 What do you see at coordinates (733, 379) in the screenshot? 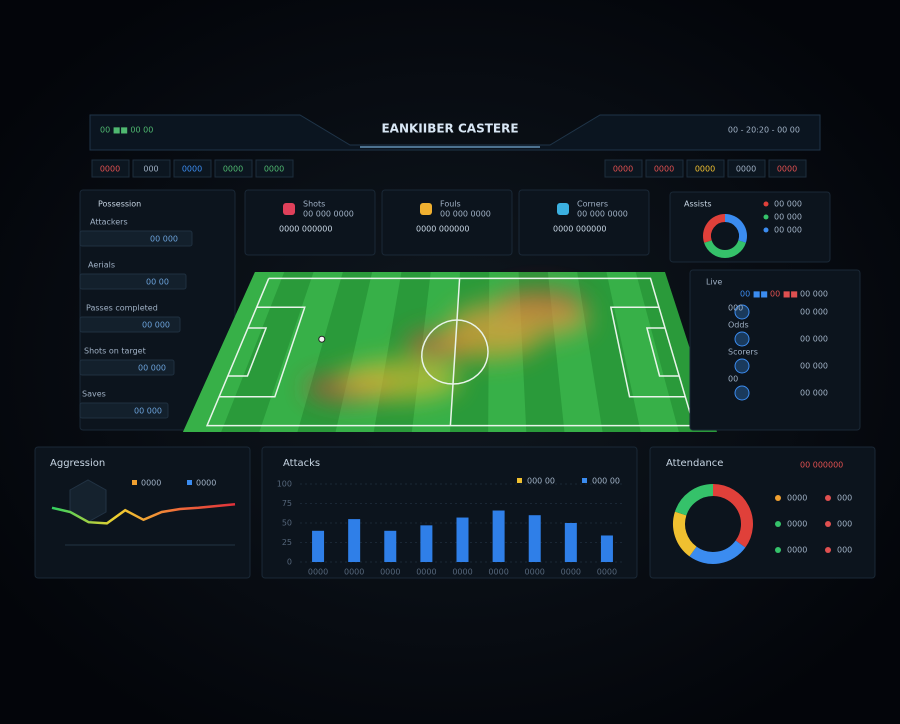
I see `item-label: 00` at bounding box center [733, 379].